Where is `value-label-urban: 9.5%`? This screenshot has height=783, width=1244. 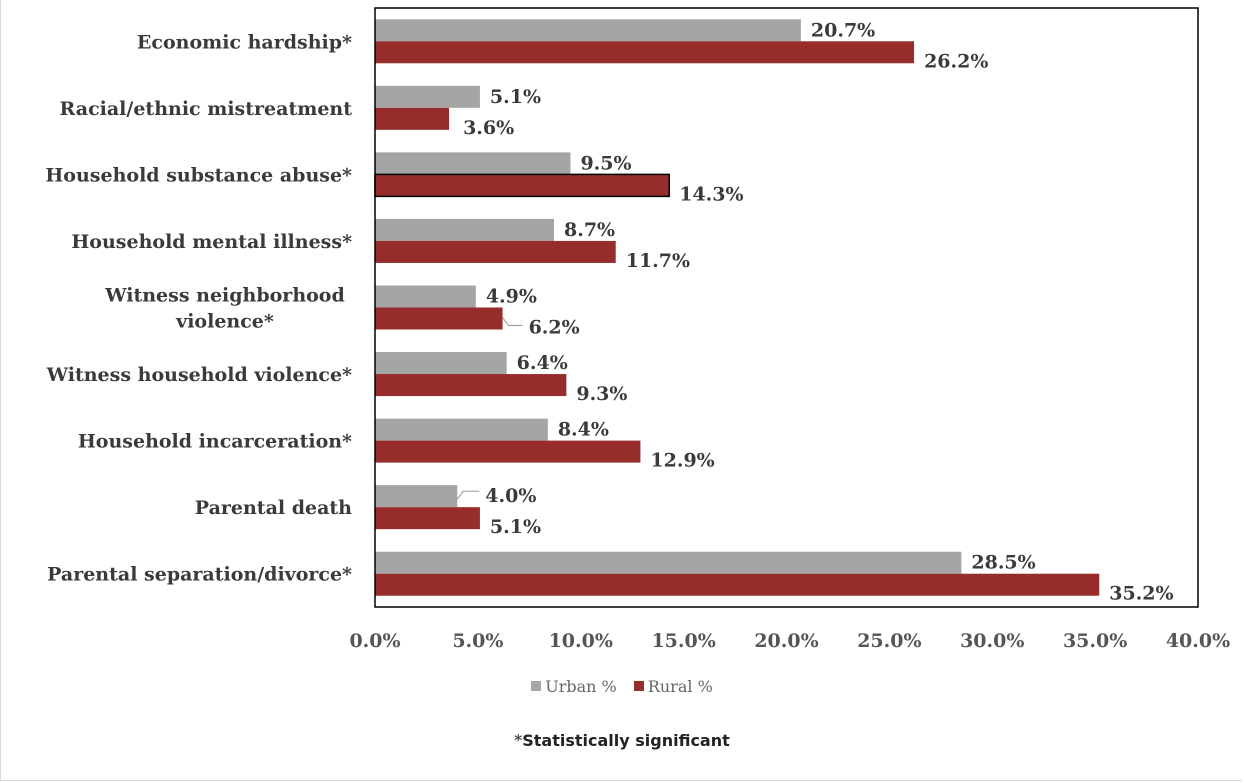
value-label-urban: 9.5% is located at coordinates (605, 163).